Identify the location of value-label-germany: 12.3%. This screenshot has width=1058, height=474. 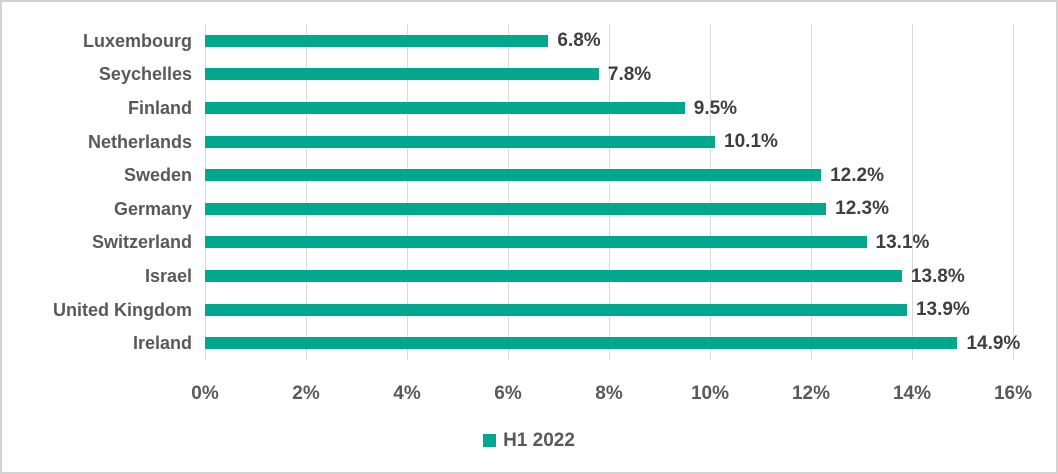
(862, 209).